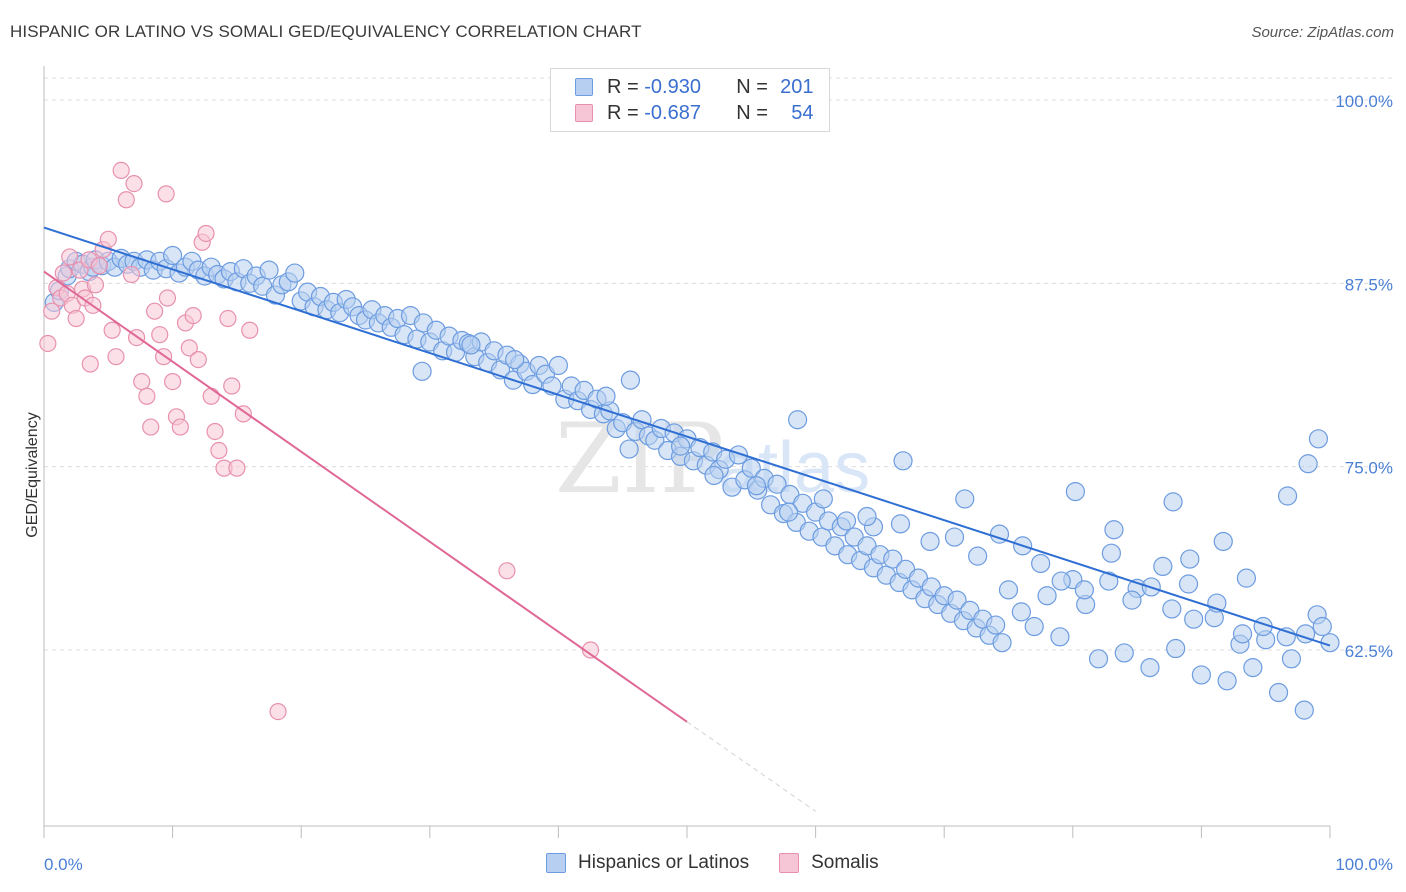 The width and height of the screenshot is (1406, 892). Describe the element at coordinates (672, 112) in the screenshot. I see `legend-r-value-somalis: -0.687` at that location.